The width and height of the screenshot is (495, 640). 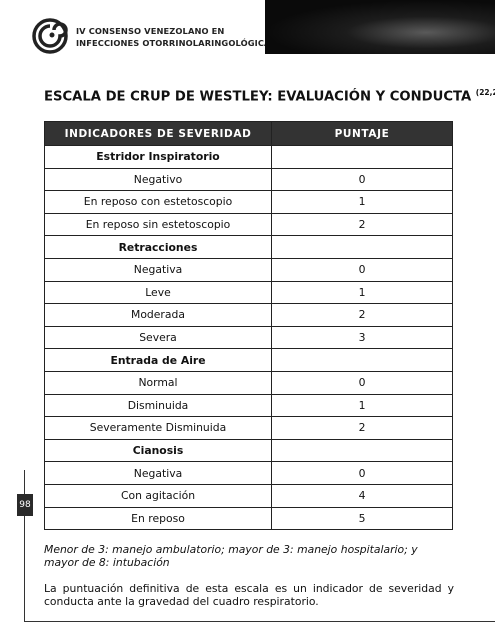 I want to click on logo, so click(x=50, y=36).